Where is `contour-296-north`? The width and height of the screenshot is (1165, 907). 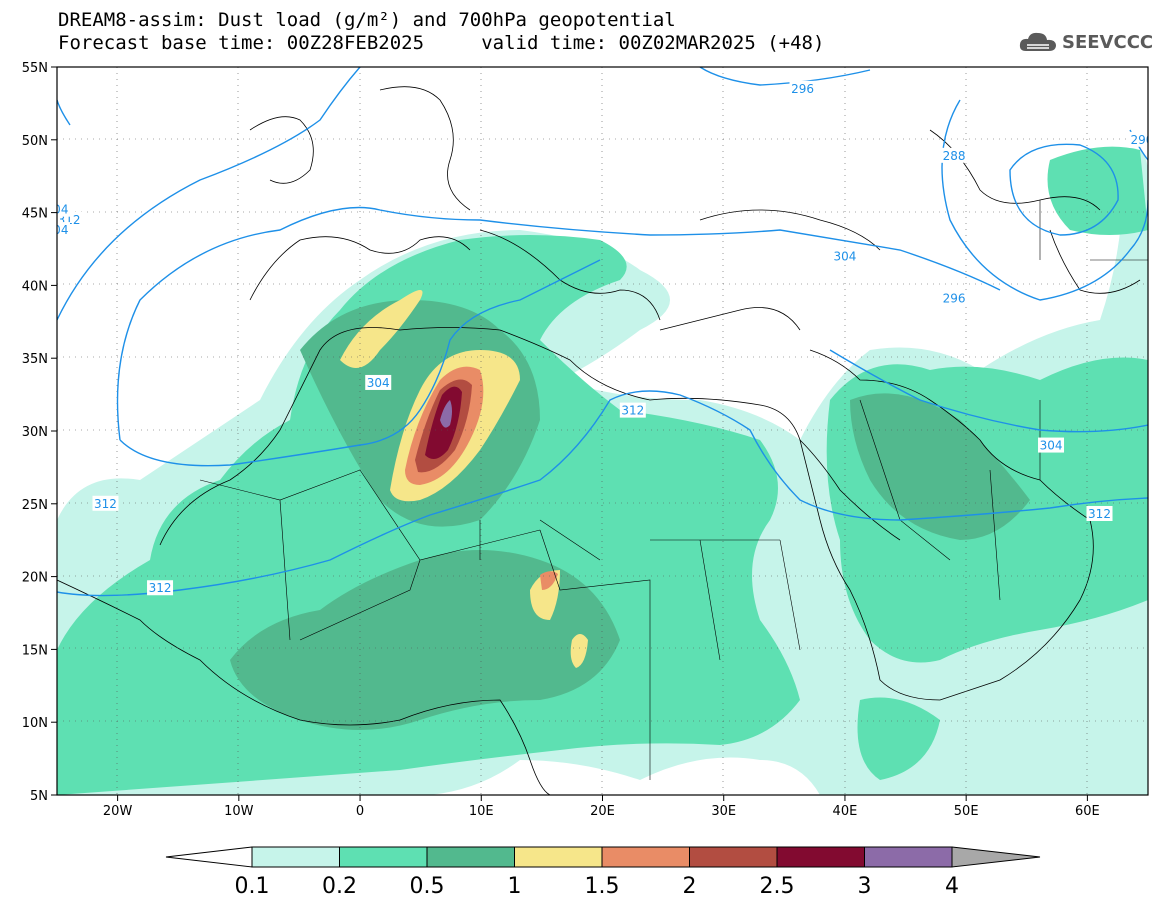 contour-296-north is located at coordinates (785, 76).